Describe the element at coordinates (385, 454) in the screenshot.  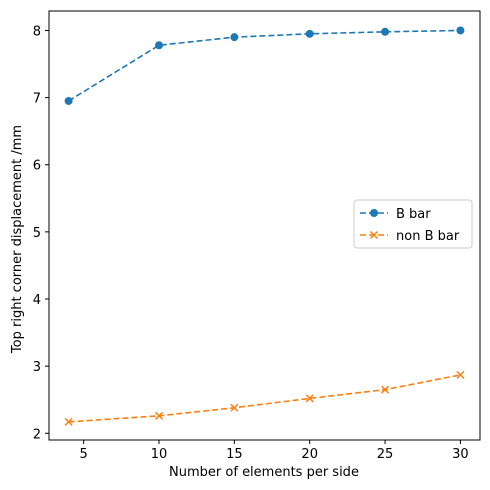
I see `x-tick-label: 25` at that location.